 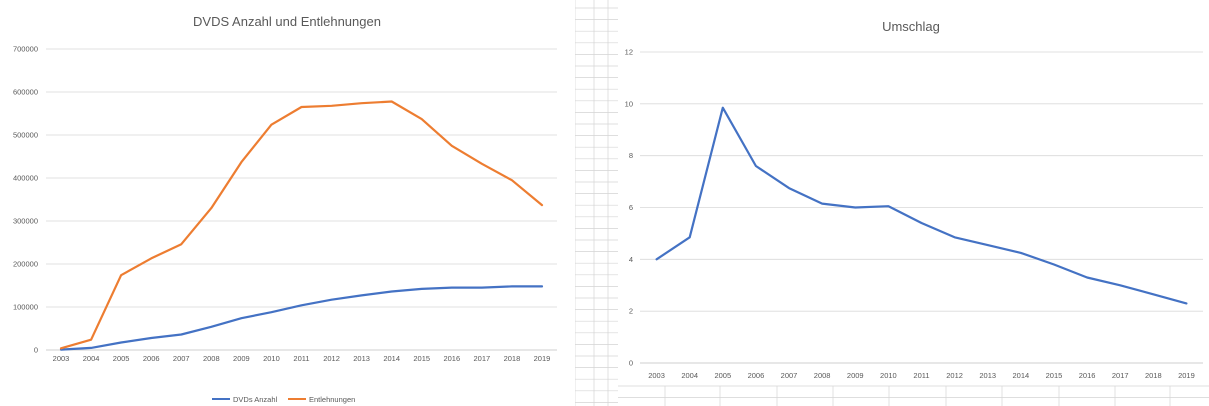 I want to click on legend-label-entlehnungen: Entlehnungen, so click(x=332, y=399).